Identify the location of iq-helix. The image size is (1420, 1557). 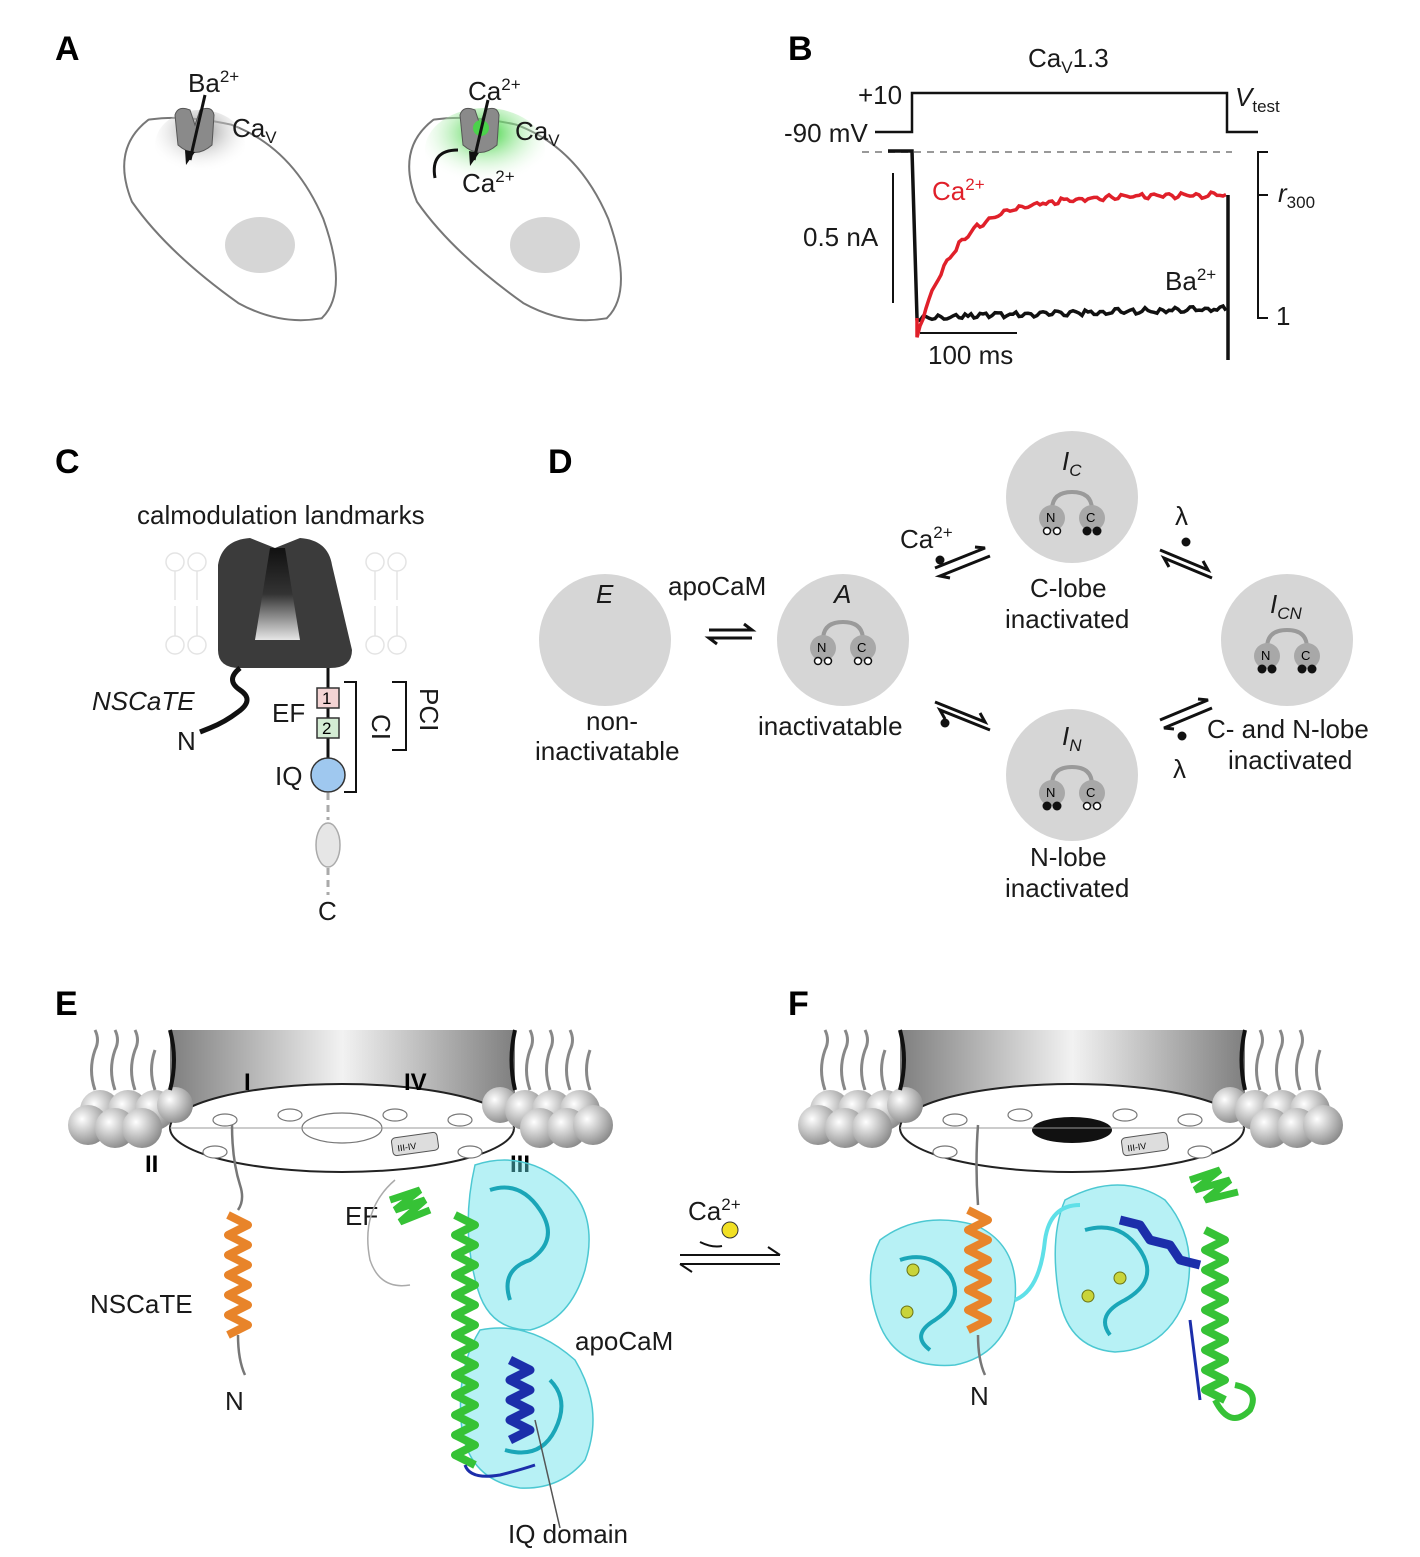
(520, 1400).